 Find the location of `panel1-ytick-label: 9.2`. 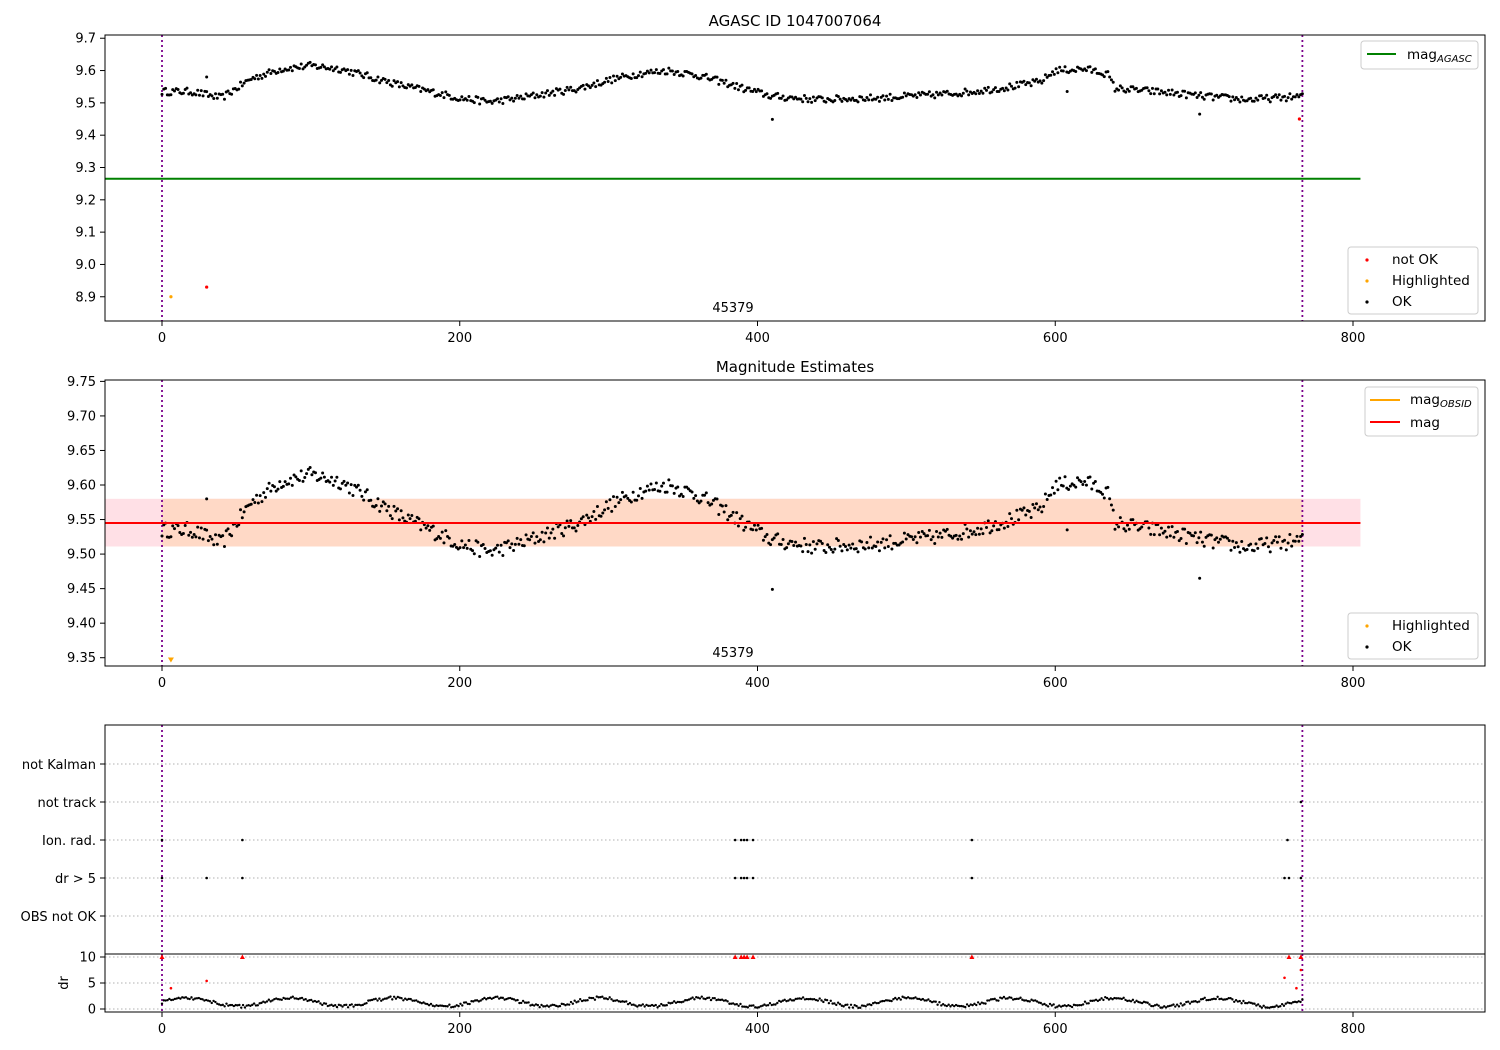

panel1-ytick-label: 9.2 is located at coordinates (85, 200).